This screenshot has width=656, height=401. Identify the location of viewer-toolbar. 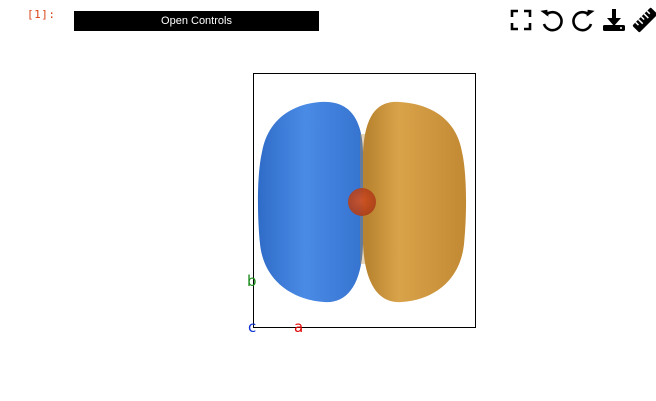
(580, 20).